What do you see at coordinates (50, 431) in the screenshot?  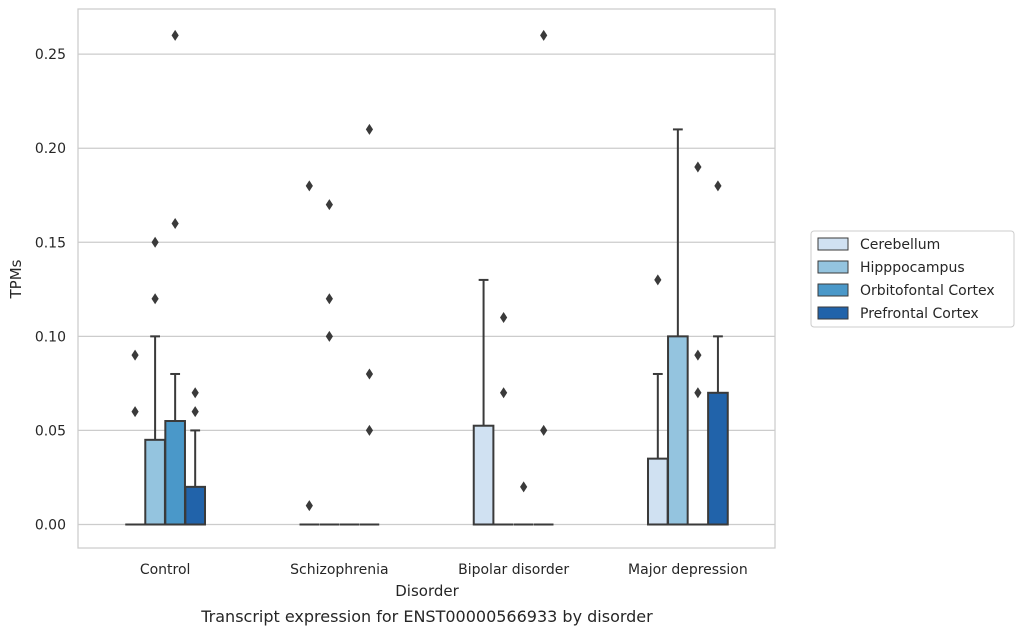 I see `y-tick-label: 0.05` at bounding box center [50, 431].